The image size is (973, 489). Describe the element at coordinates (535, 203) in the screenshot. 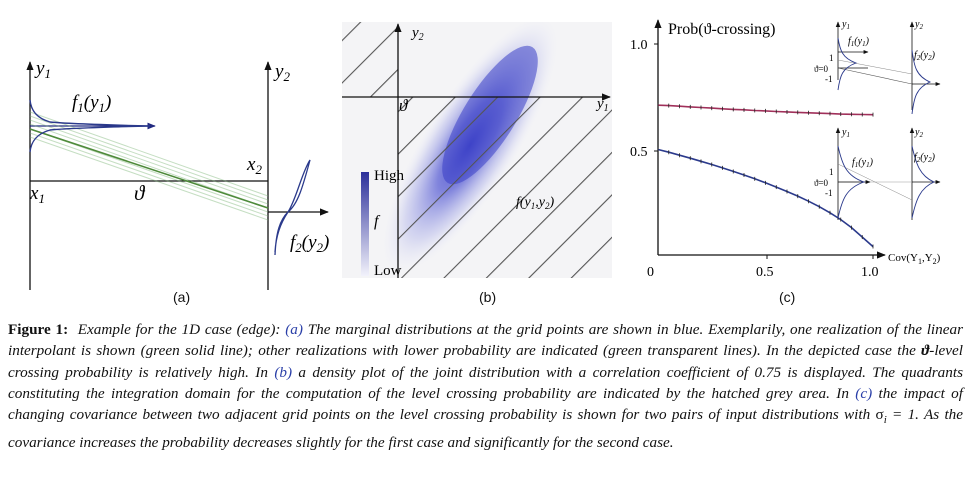

I see `density-label: f(y1,y2)` at that location.